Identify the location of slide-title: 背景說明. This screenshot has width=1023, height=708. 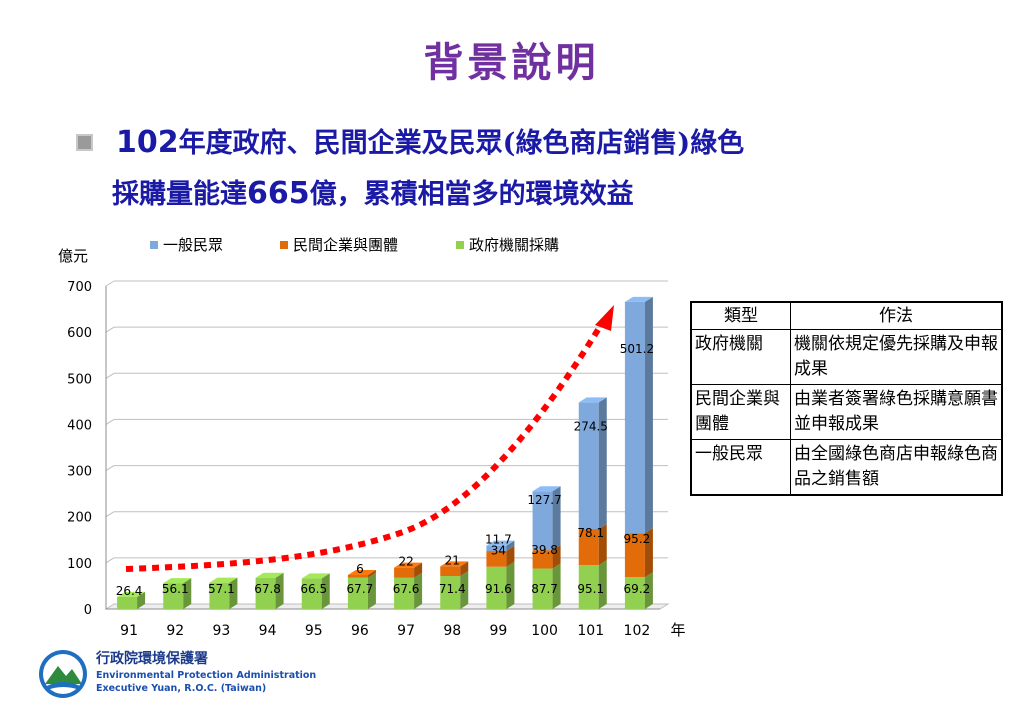
(511, 62).